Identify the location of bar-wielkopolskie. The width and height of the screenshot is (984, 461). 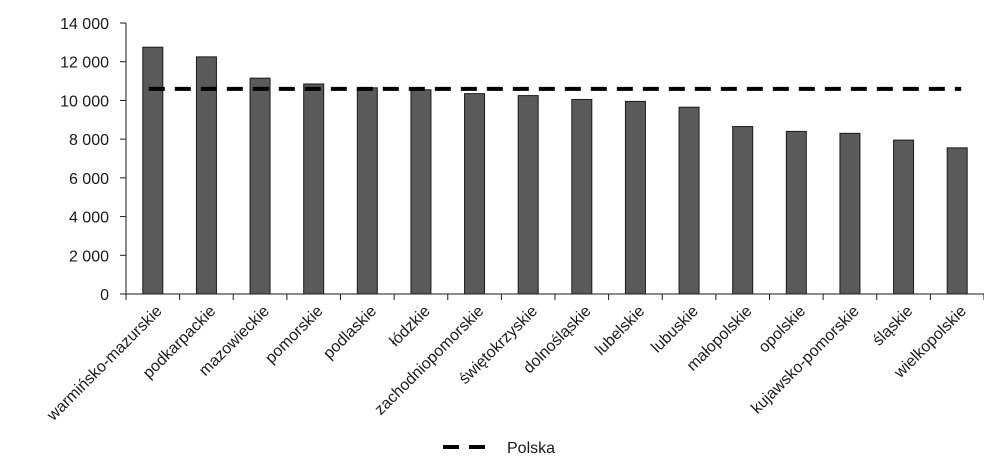
(957, 221).